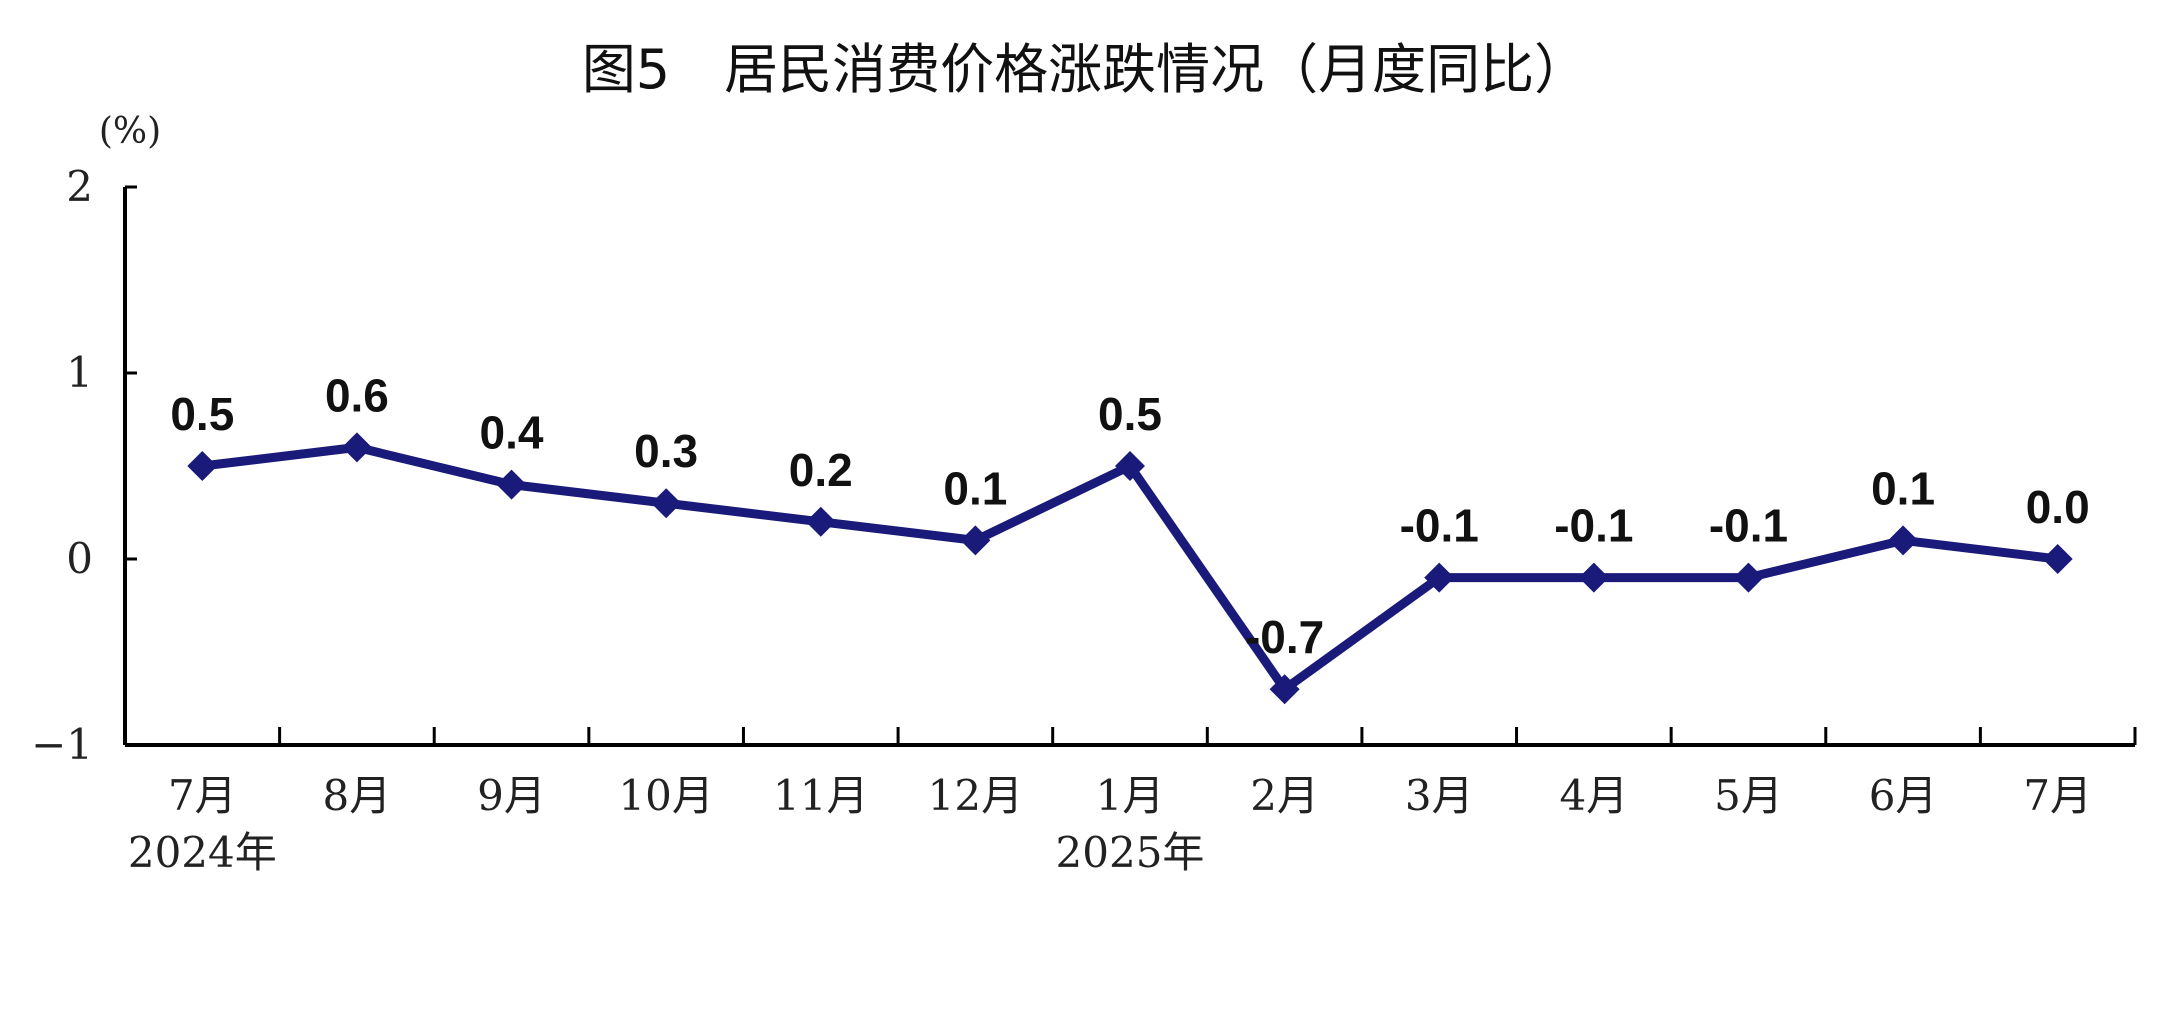  What do you see at coordinates (84, 465) in the screenshot?
I see `y-axis-ticks: 2 1 0 −1` at bounding box center [84, 465].